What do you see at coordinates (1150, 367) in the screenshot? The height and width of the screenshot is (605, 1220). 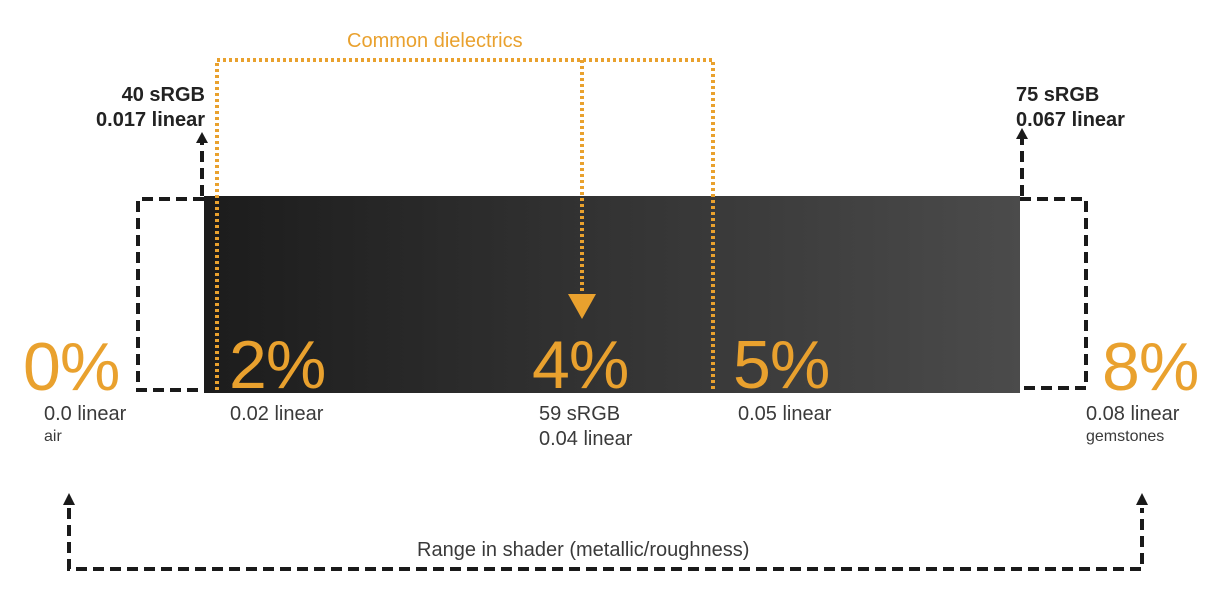 I see `percent-8-label: 8%` at bounding box center [1150, 367].